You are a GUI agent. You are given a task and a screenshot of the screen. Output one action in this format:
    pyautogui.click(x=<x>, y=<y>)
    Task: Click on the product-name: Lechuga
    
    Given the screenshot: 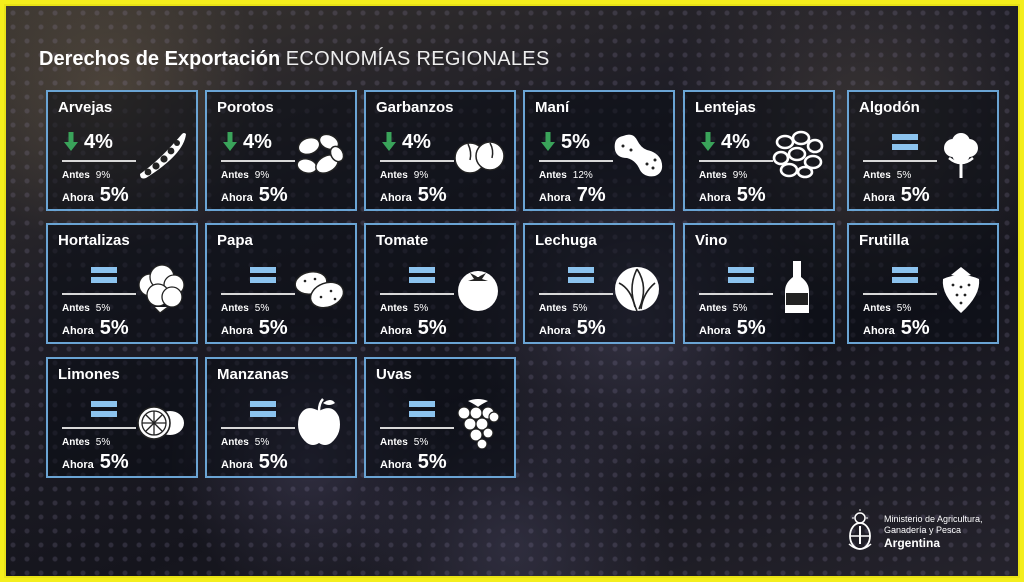 What is the action you would take?
    pyautogui.click(x=566, y=240)
    